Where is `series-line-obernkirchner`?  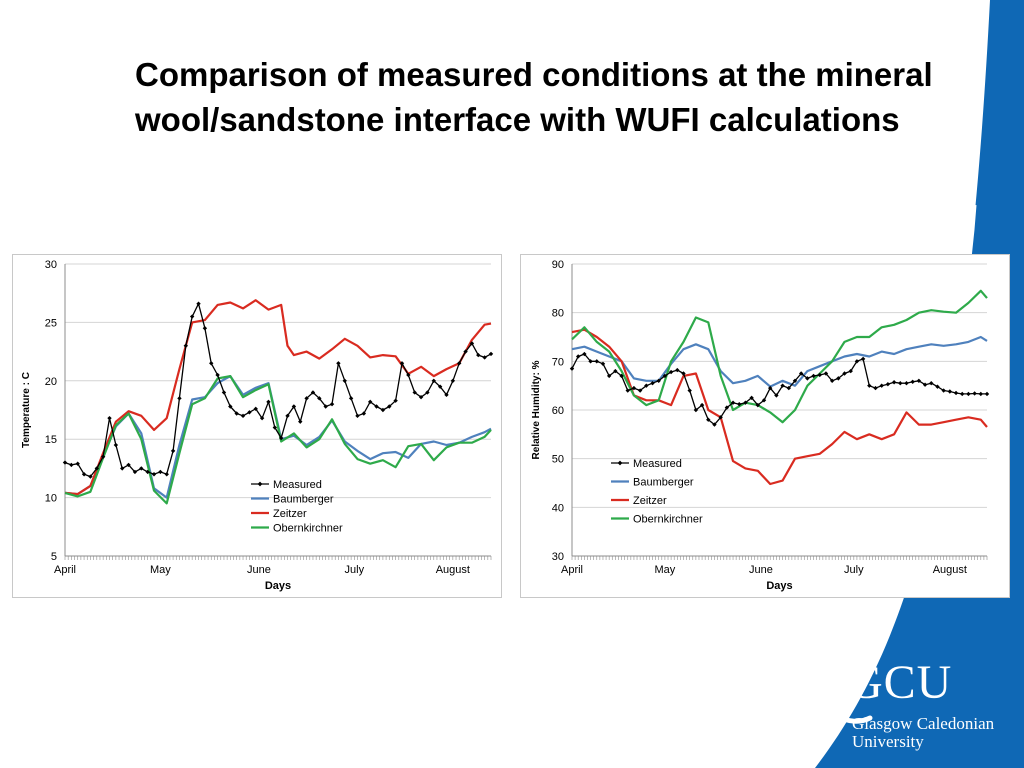 series-line-obernkirchner is located at coordinates (779, 356).